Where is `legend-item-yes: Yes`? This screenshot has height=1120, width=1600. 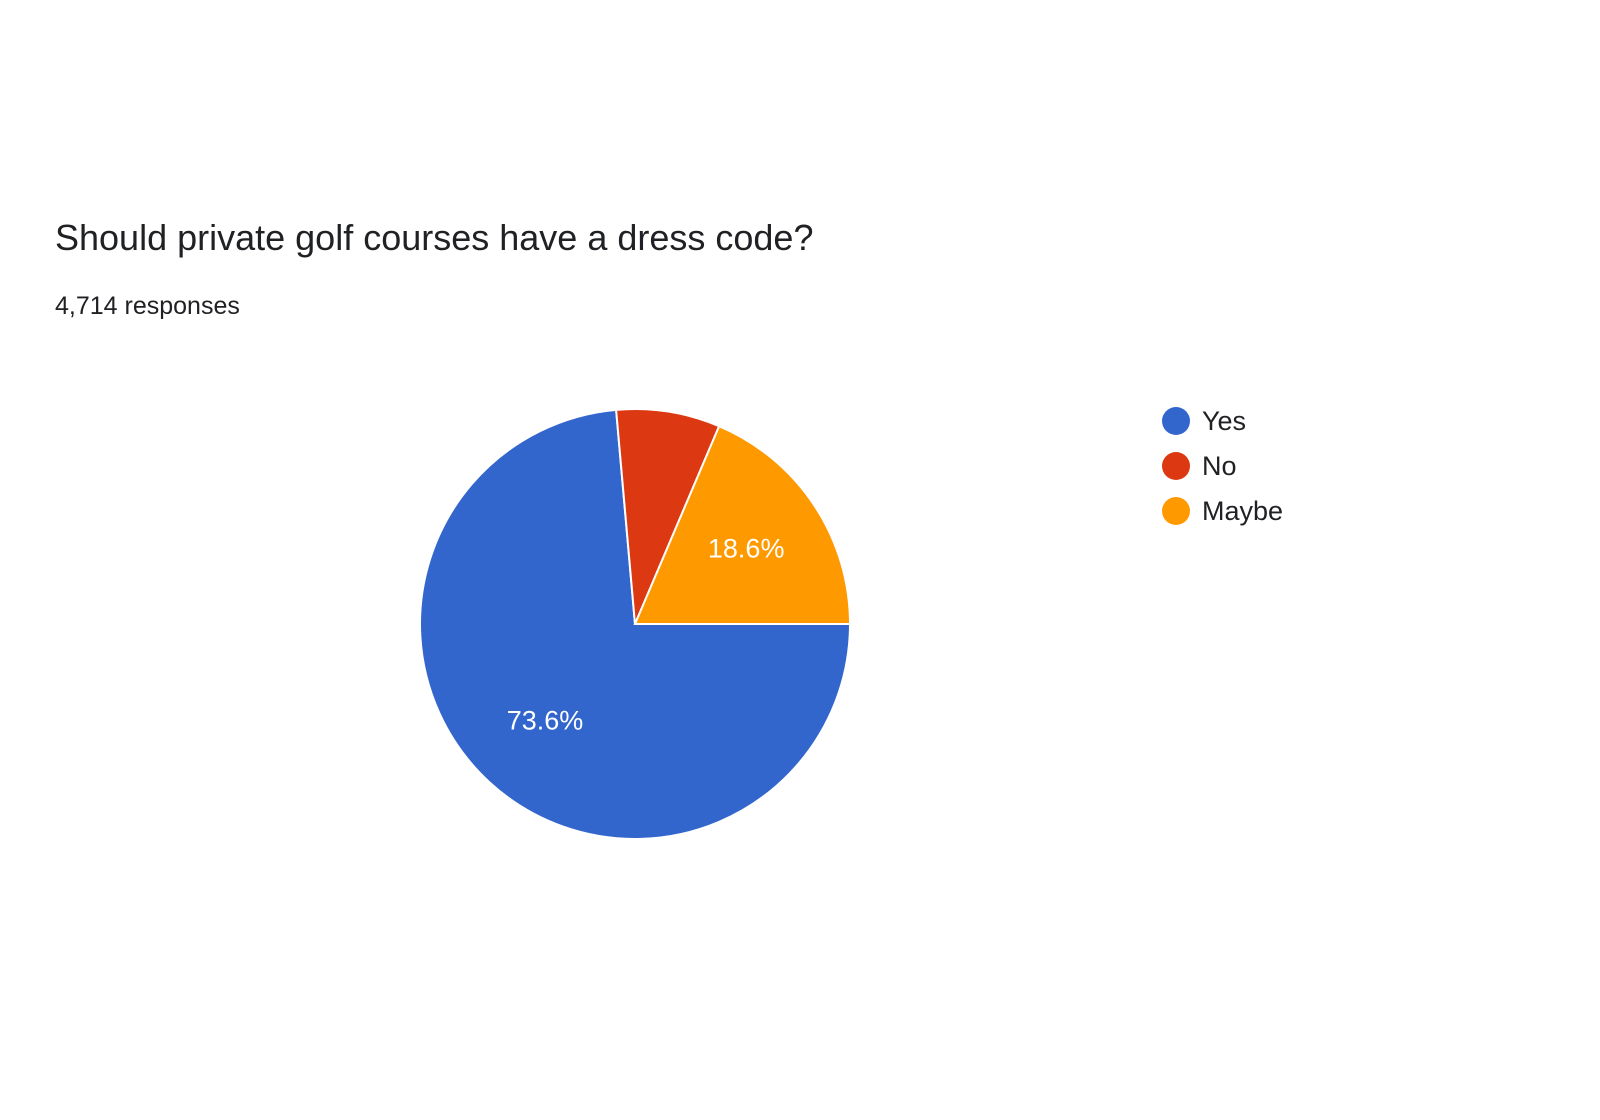
legend-item-yes: Yes is located at coordinates (1222, 420).